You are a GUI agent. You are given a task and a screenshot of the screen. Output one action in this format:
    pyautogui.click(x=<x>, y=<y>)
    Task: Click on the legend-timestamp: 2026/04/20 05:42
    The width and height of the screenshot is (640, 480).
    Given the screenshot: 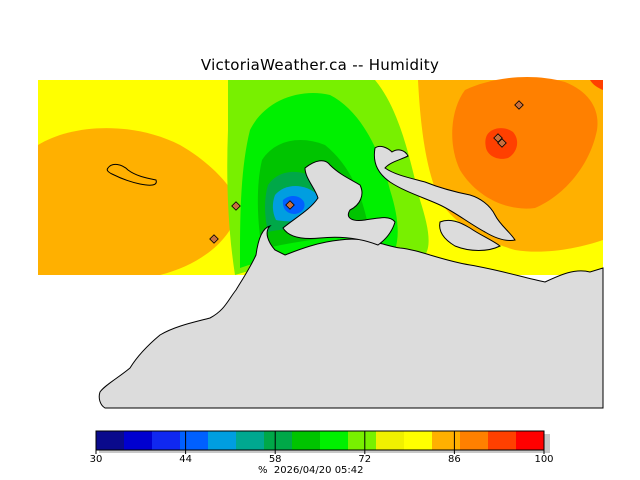 What is the action you would take?
    pyautogui.click(x=318, y=470)
    